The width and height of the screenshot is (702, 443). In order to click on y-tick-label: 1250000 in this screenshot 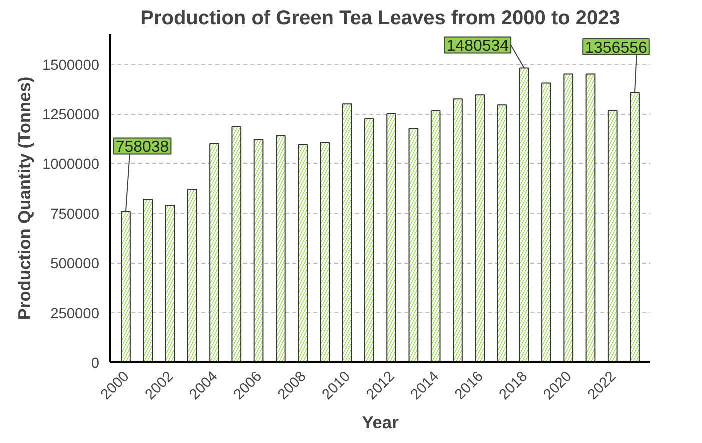, I will do `click(71, 116)`.